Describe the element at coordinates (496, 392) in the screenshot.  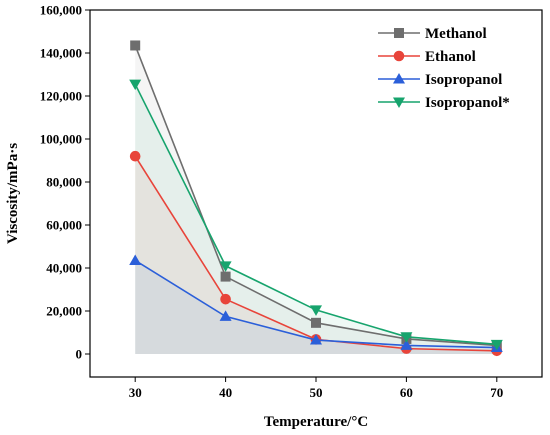
I see `x-tick-label: 70` at that location.